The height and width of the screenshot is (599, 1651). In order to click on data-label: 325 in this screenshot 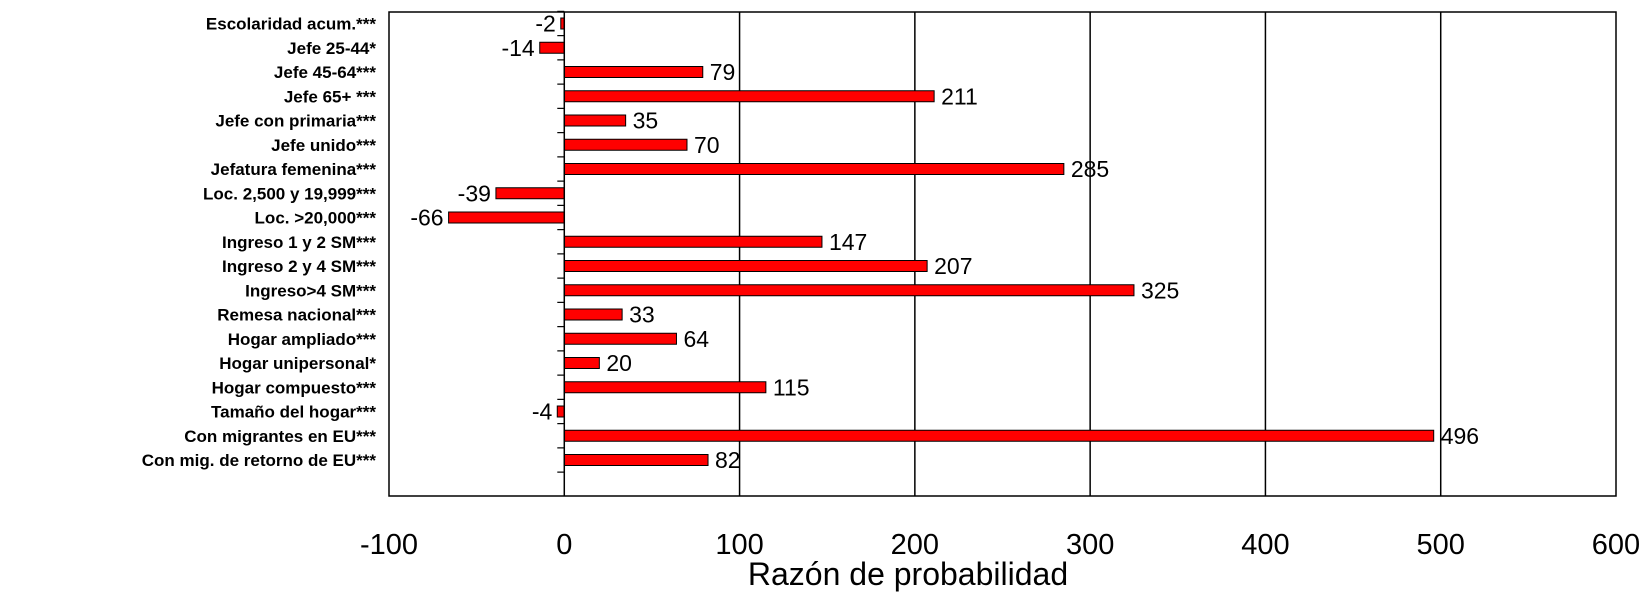, I will do `click(1160, 290)`.